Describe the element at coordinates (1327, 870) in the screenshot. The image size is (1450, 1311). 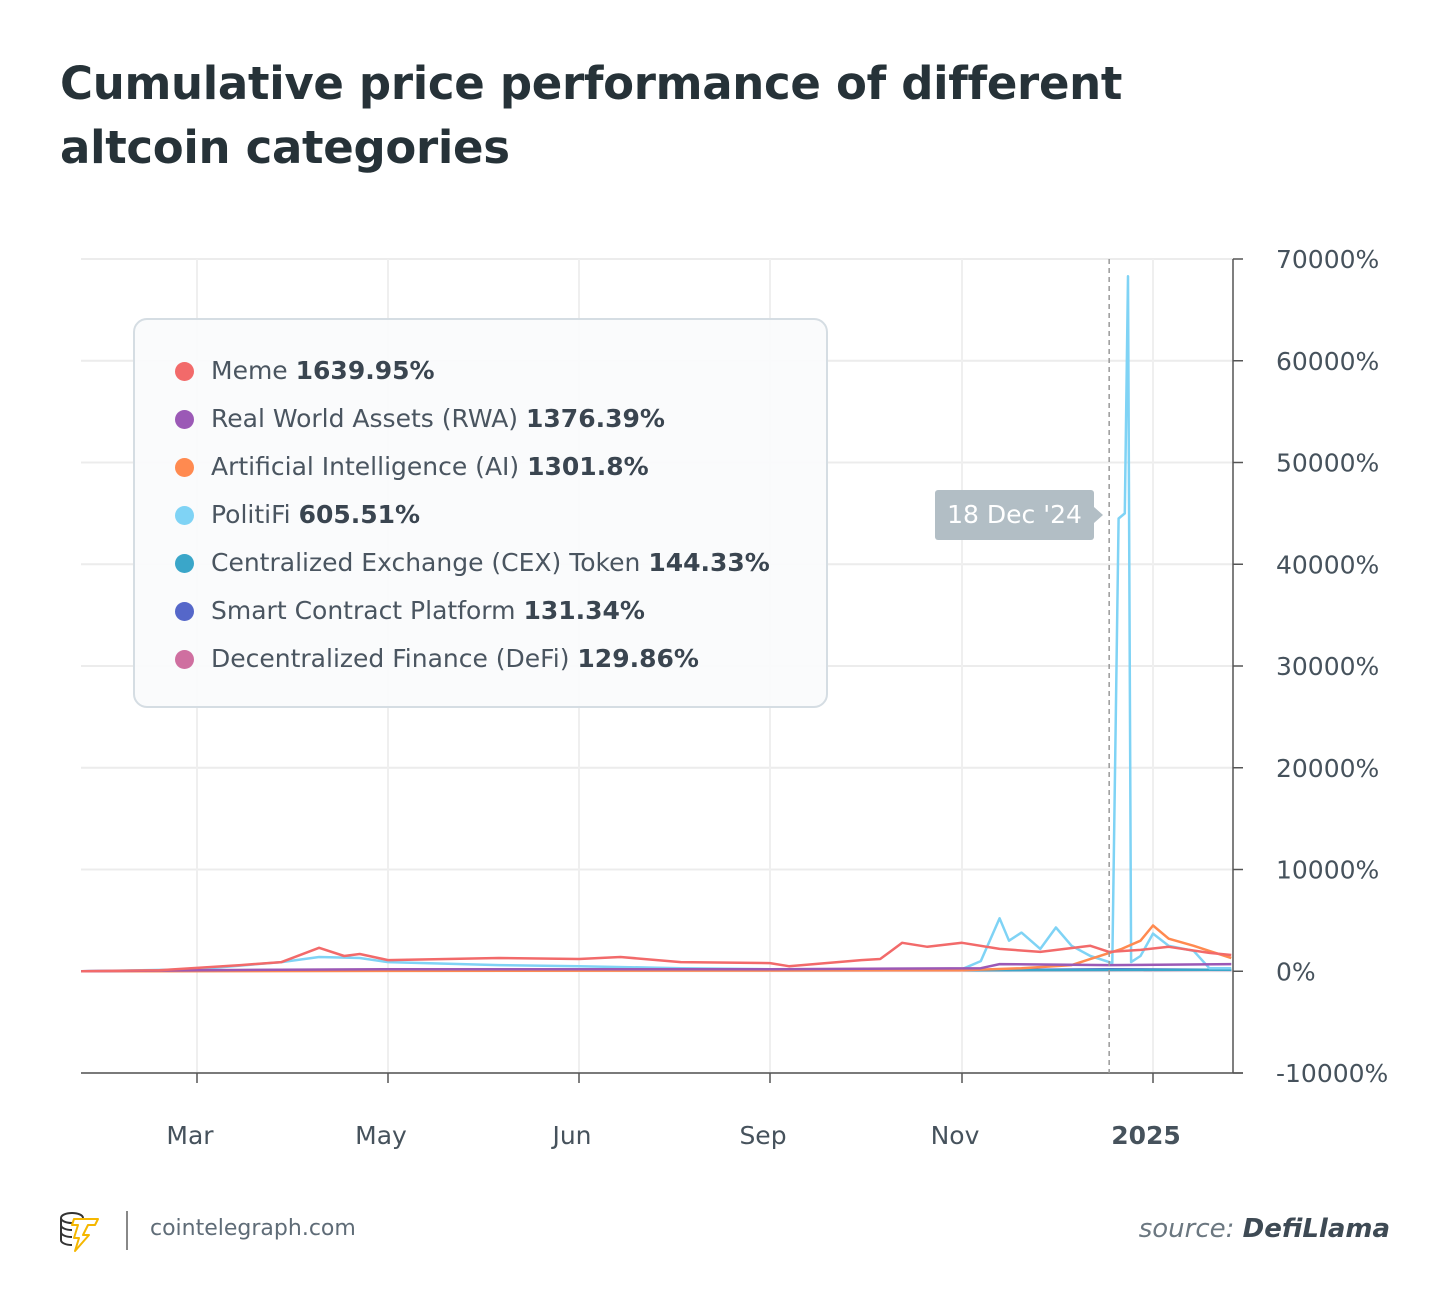
I see `y-tick-label: 10000%` at that location.